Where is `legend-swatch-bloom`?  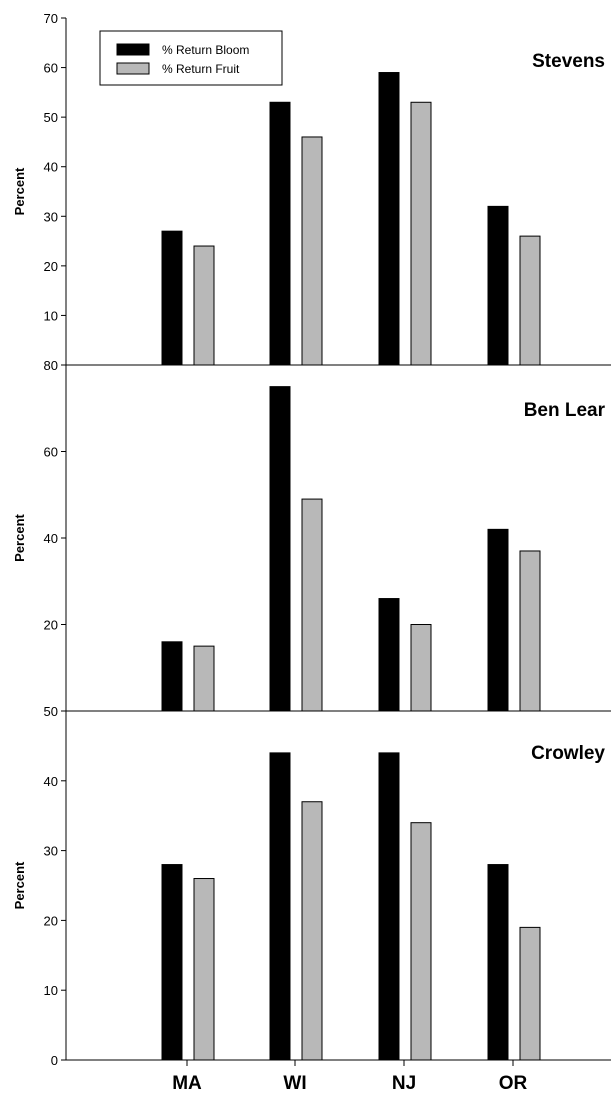 legend-swatch-bloom is located at coordinates (133, 49).